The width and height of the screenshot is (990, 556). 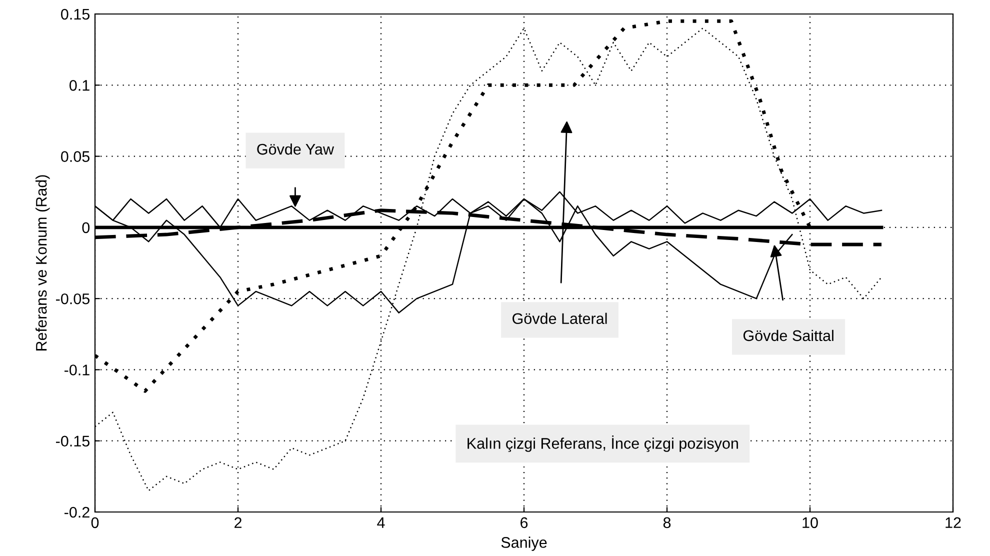 What do you see at coordinates (603, 443) in the screenshot?
I see `annotation: Kalın çizgi Referans, İnce çizgi pozisyon` at bounding box center [603, 443].